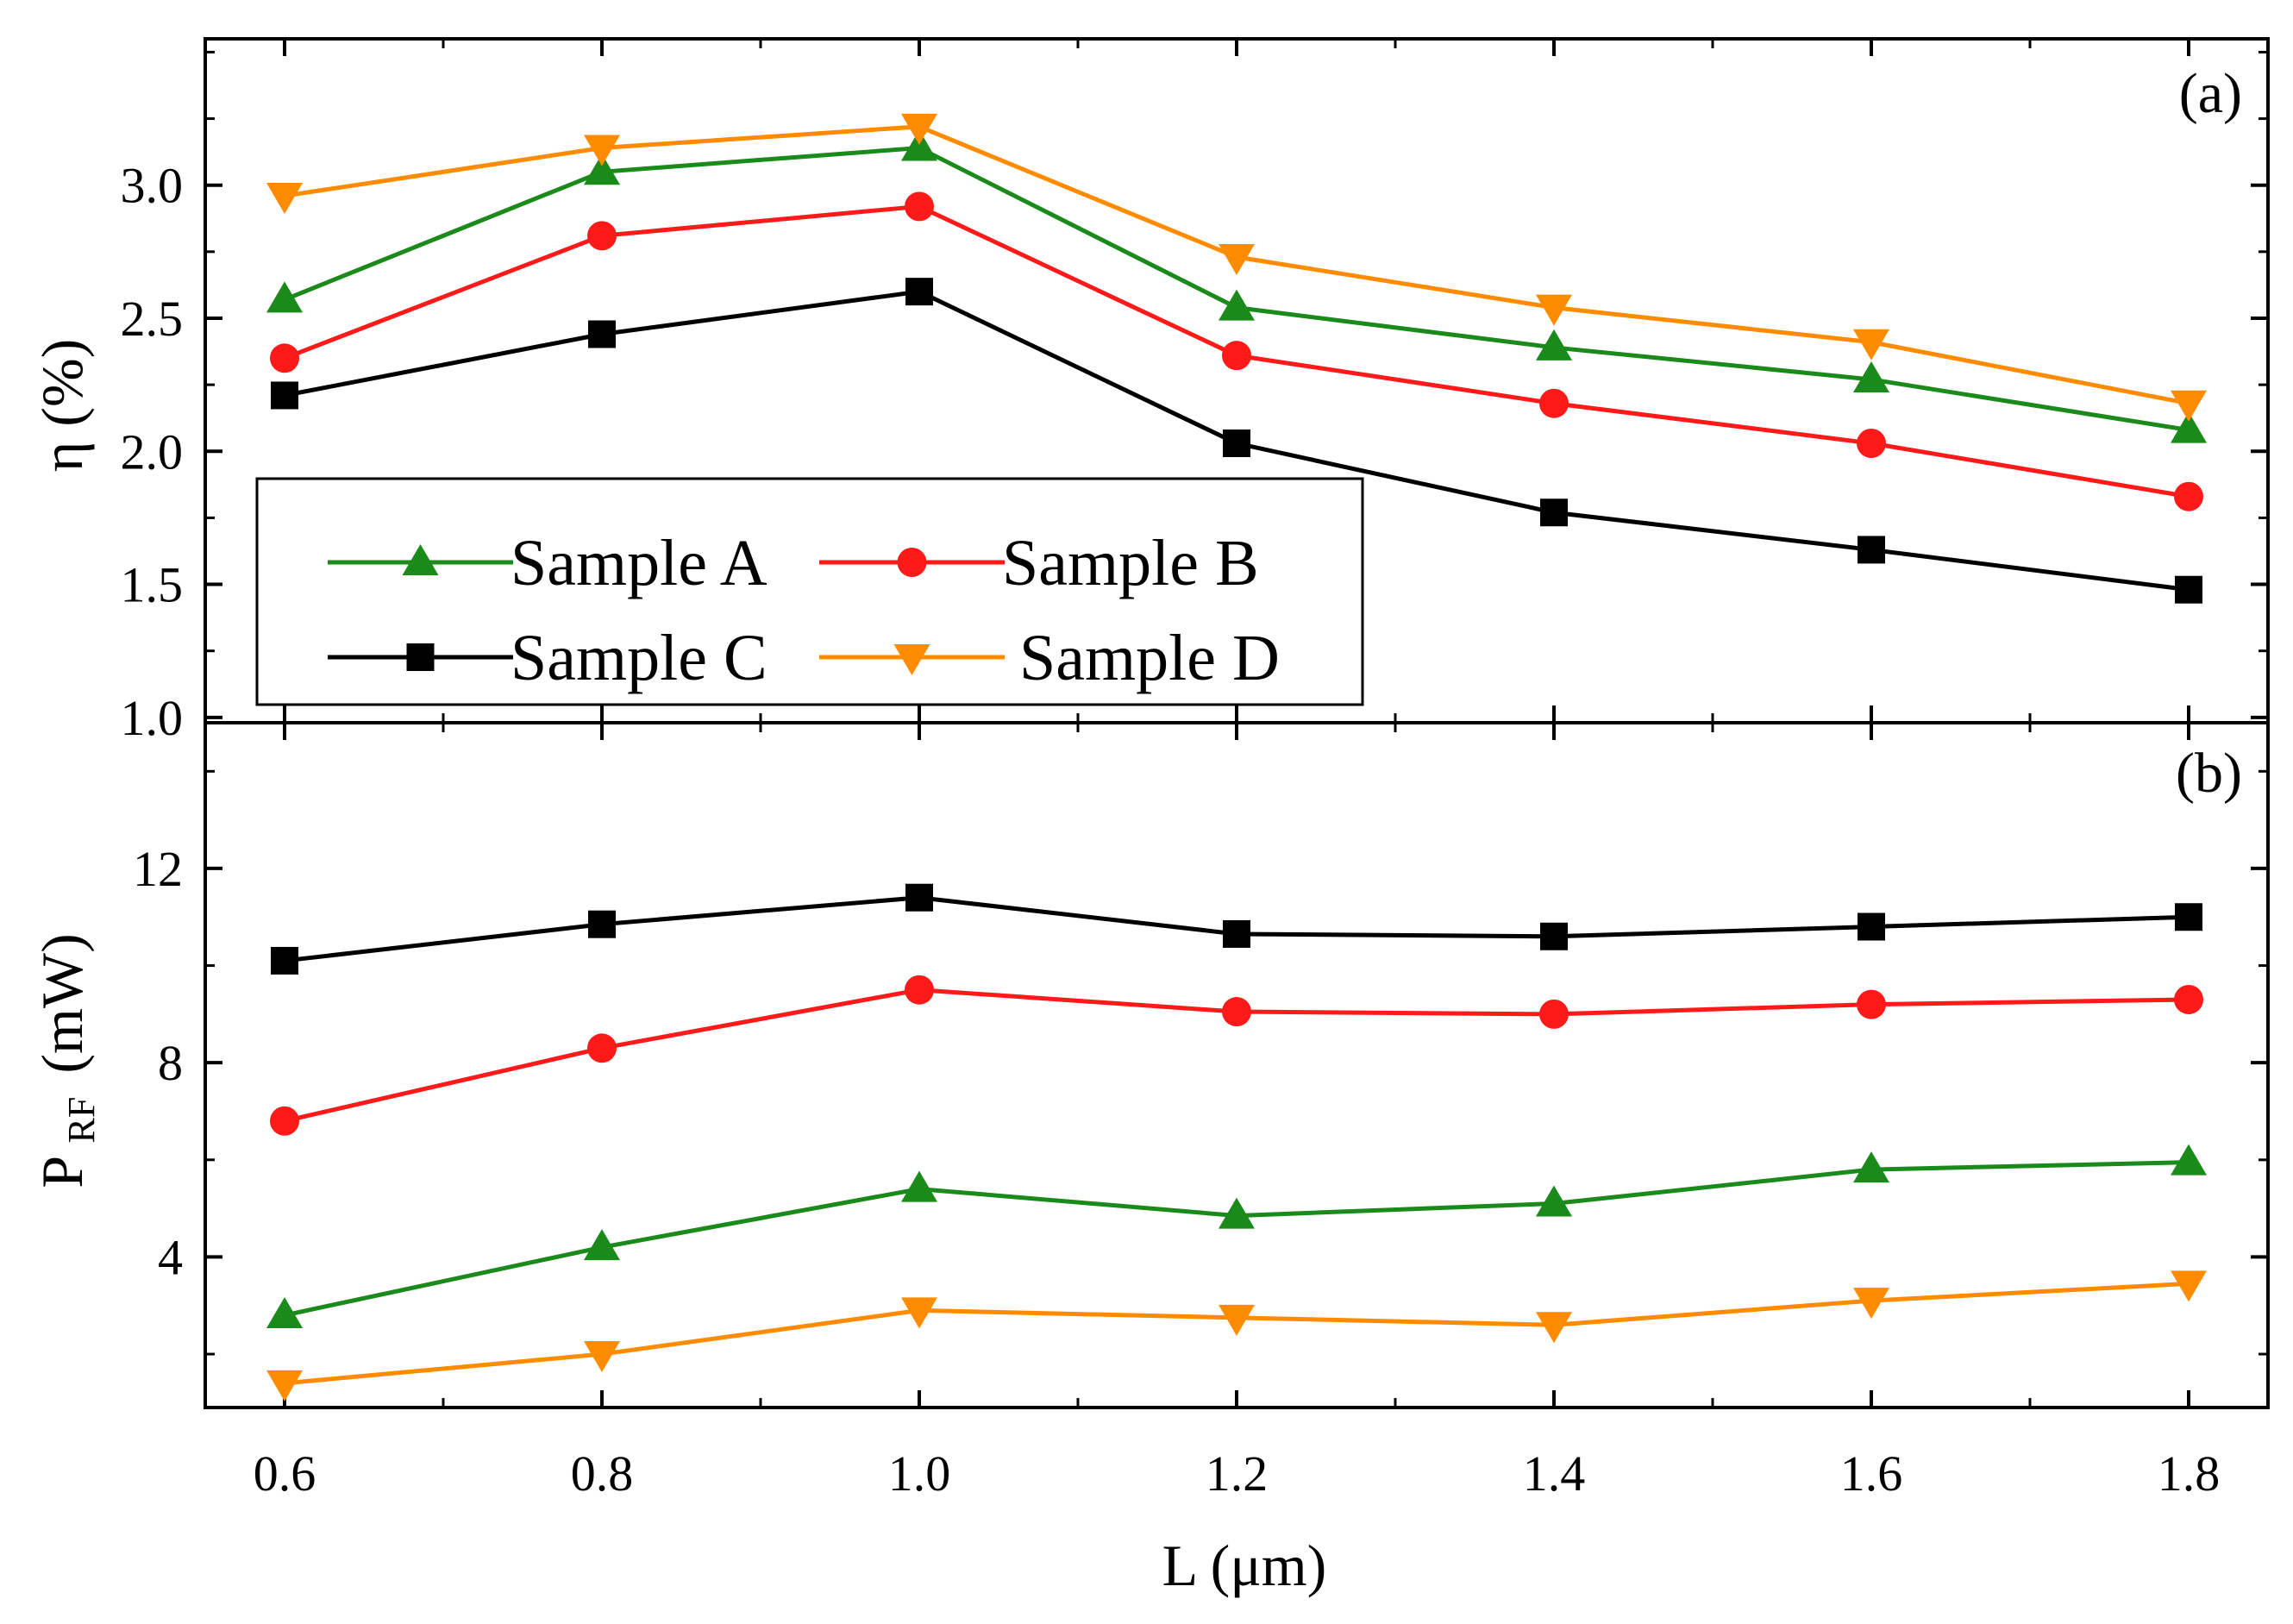 The image size is (2293, 1624). I want to click on panel-a-ylabel-unit: (%), so click(62, 383).